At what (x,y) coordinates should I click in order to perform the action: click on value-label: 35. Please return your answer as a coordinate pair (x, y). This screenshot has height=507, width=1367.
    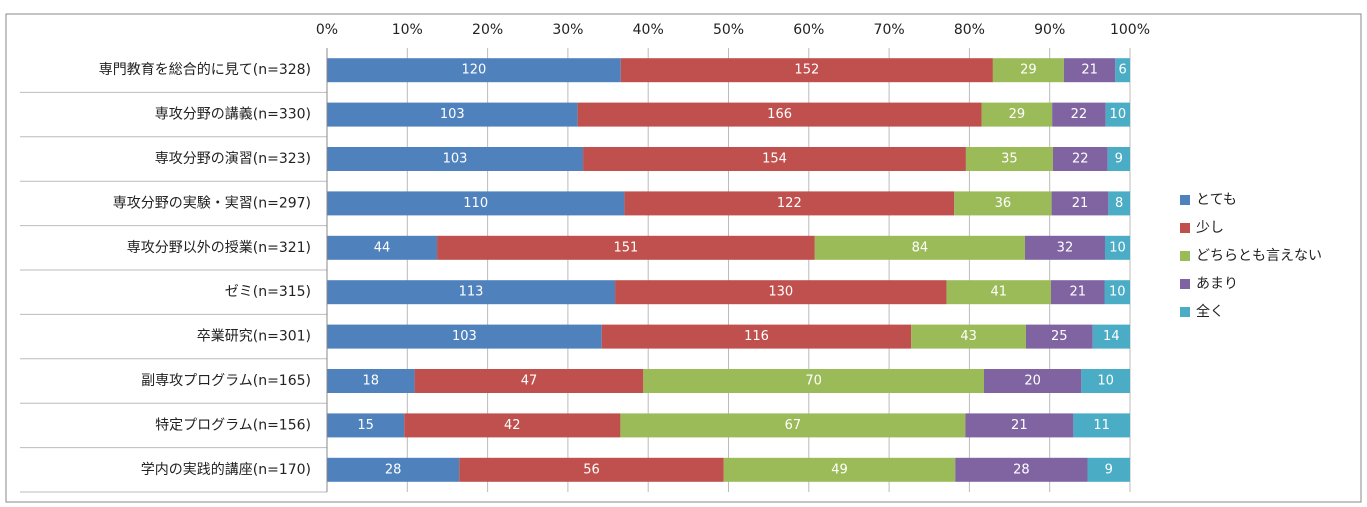
    Looking at the image, I should click on (1009, 159).